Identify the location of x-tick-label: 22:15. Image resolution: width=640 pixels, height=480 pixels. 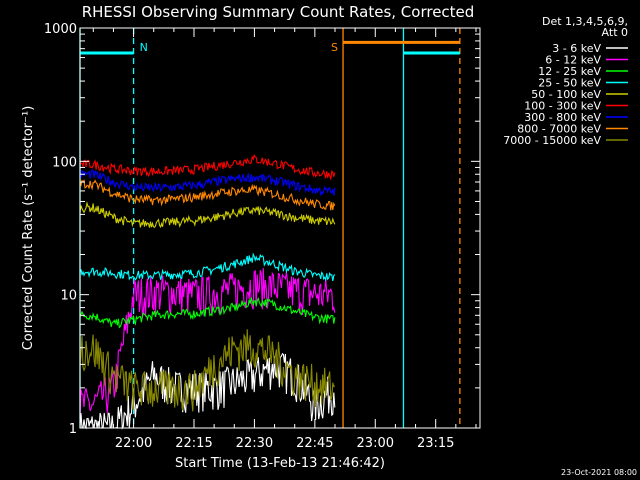
(193, 443).